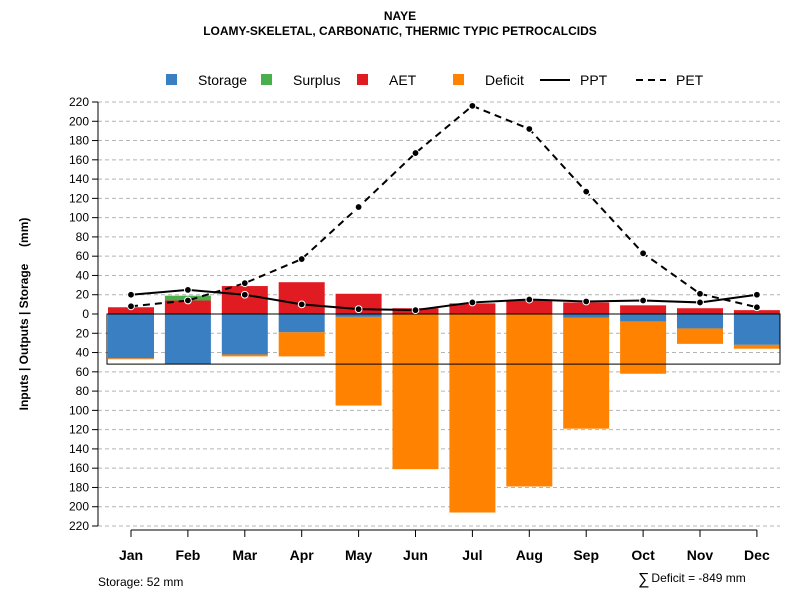 The height and width of the screenshot is (600, 800). What do you see at coordinates (757, 555) in the screenshot?
I see `x-tick-label: Dec` at bounding box center [757, 555].